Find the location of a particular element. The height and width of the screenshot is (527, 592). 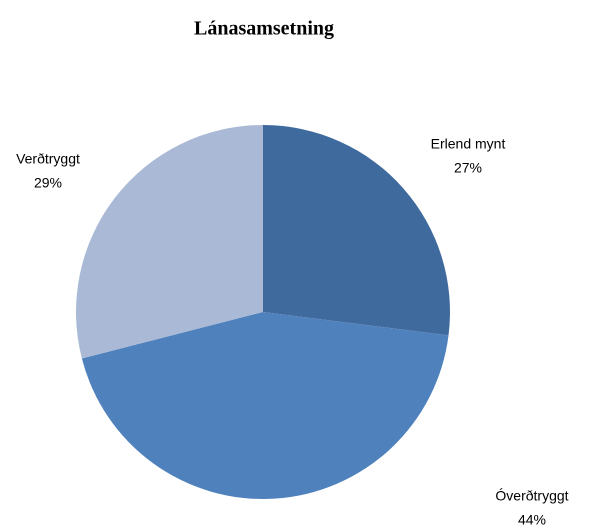

slice-value-label: 27% is located at coordinates (468, 168).